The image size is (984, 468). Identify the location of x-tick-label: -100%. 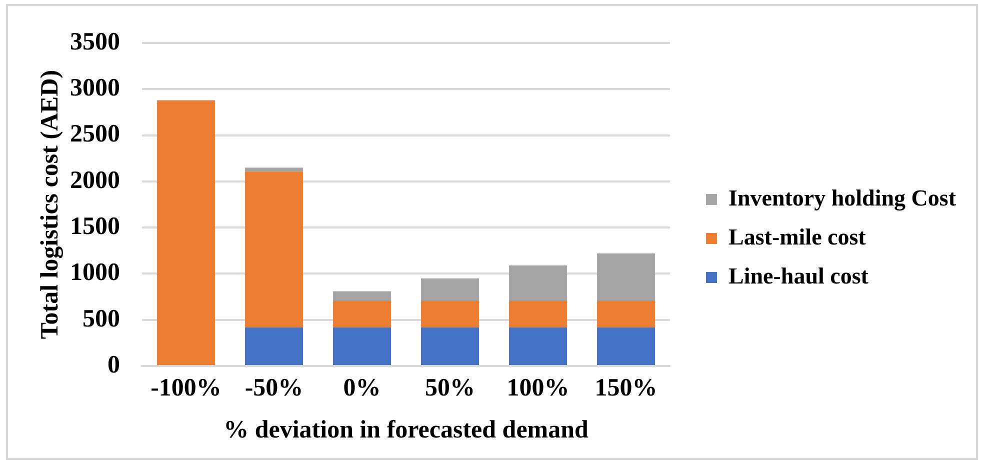
(186, 388).